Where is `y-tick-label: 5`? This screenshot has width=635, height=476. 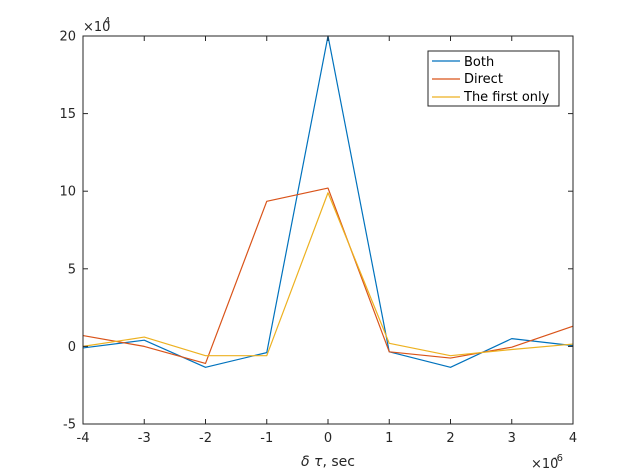 y-tick-label: 5 is located at coordinates (72, 269).